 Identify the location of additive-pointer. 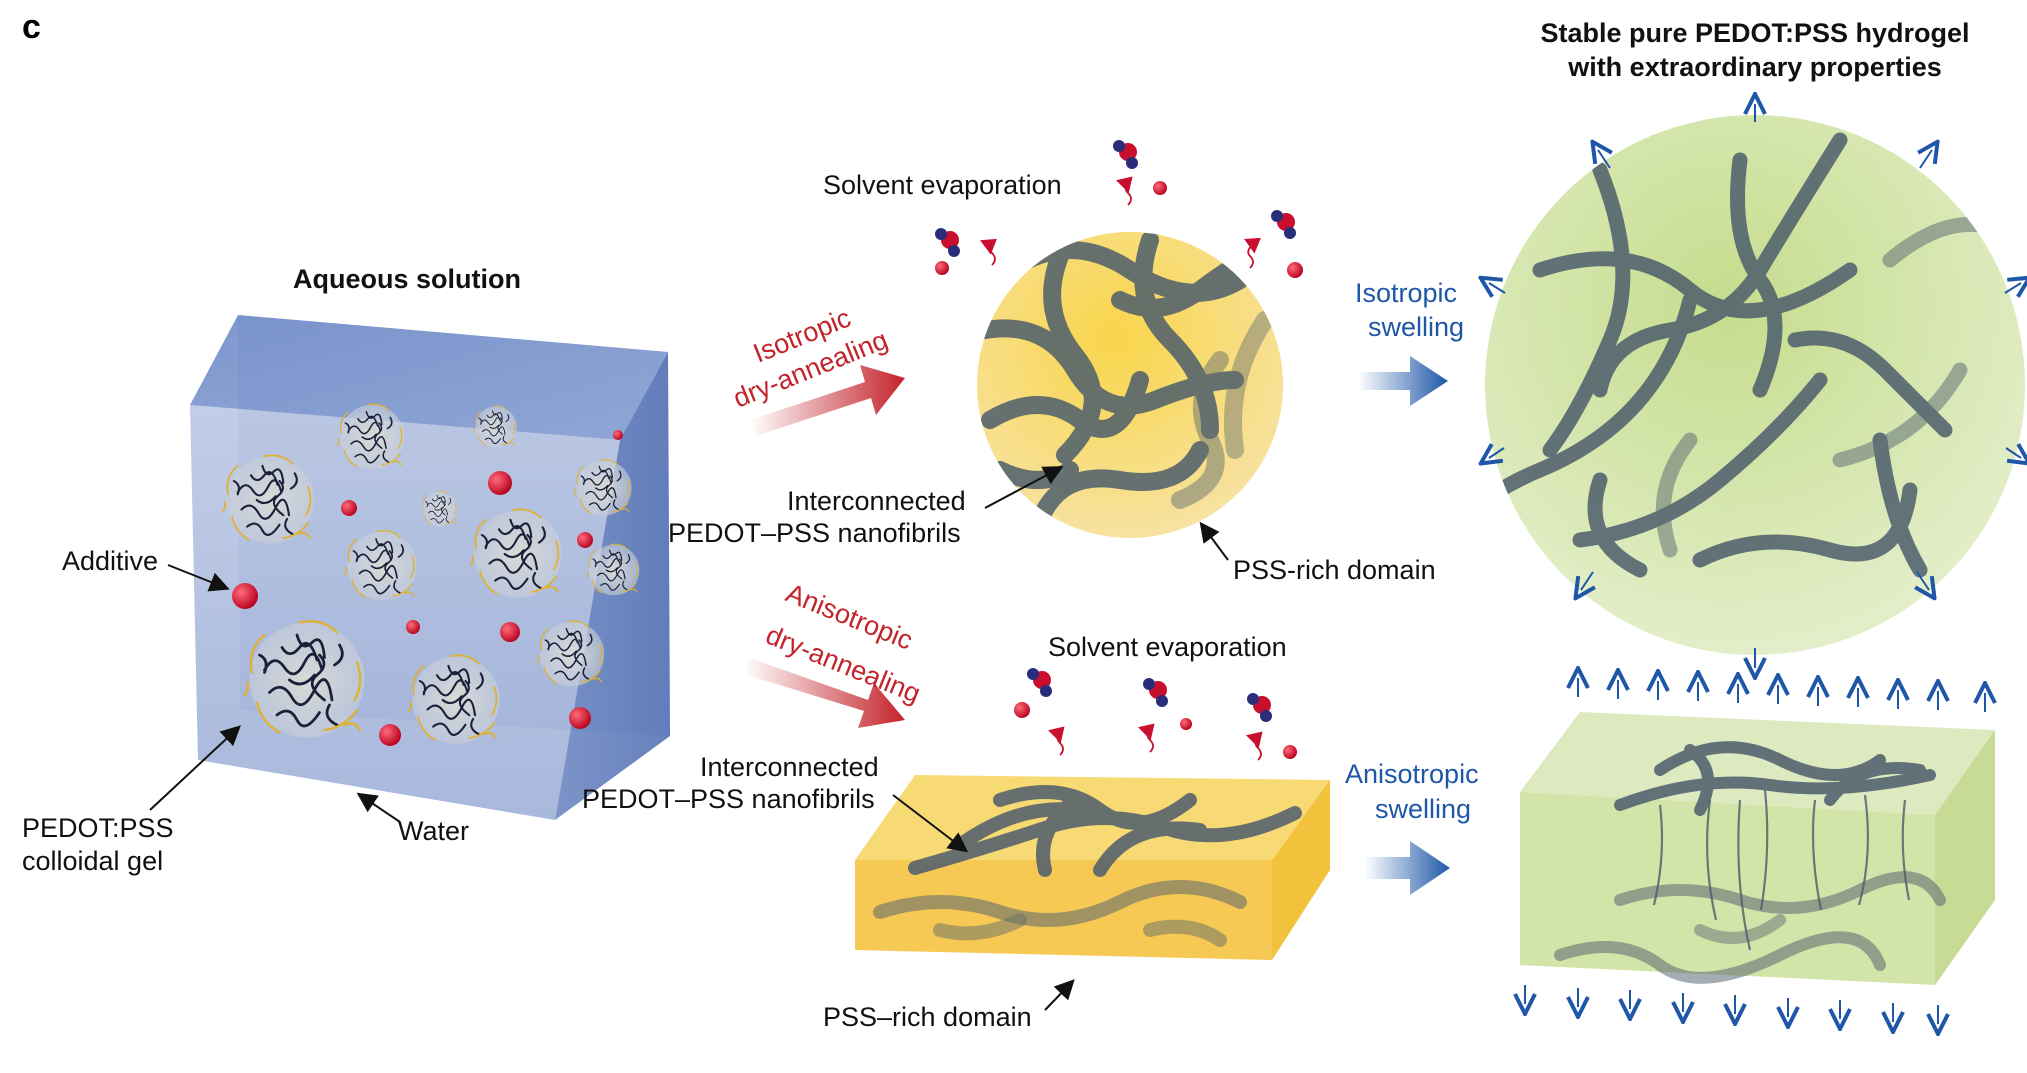
(198, 578).